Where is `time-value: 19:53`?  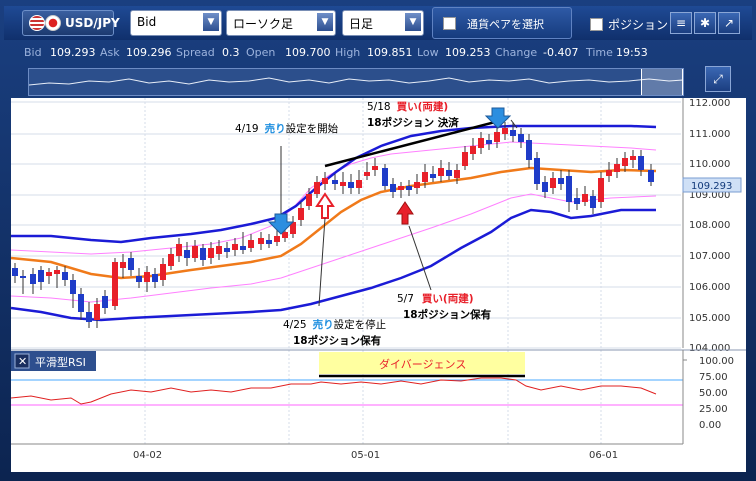 time-value: 19:53 is located at coordinates (632, 52).